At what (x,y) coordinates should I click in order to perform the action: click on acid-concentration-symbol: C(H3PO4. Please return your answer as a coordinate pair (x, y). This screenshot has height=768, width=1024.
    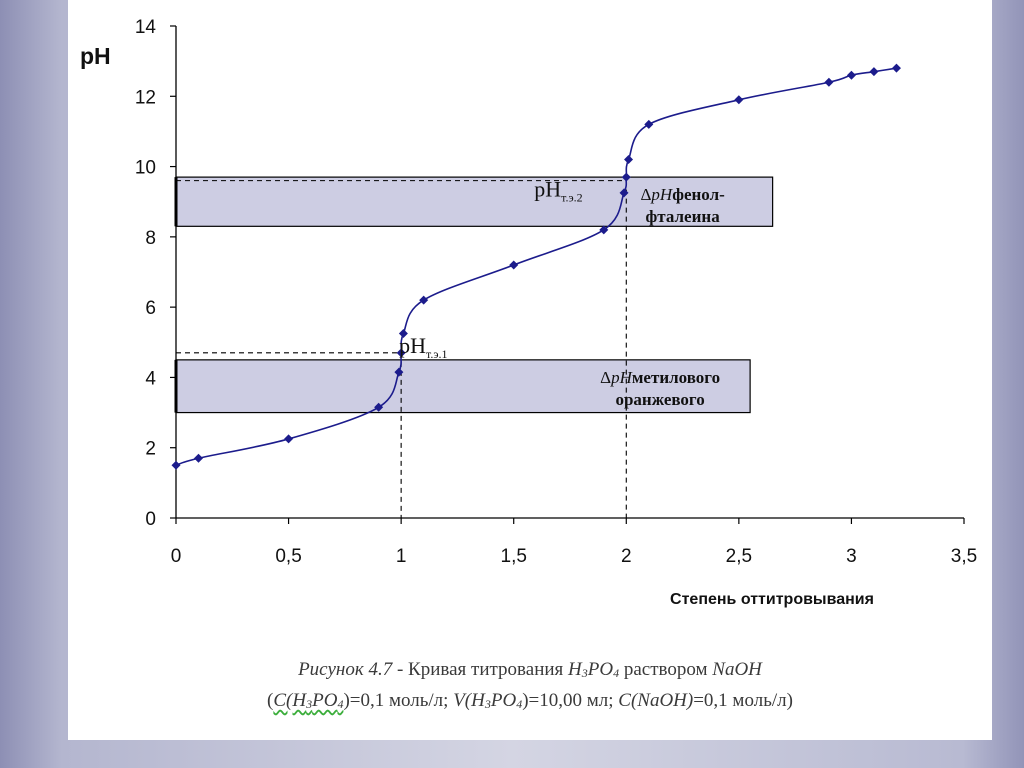
    Looking at the image, I should click on (308, 700).